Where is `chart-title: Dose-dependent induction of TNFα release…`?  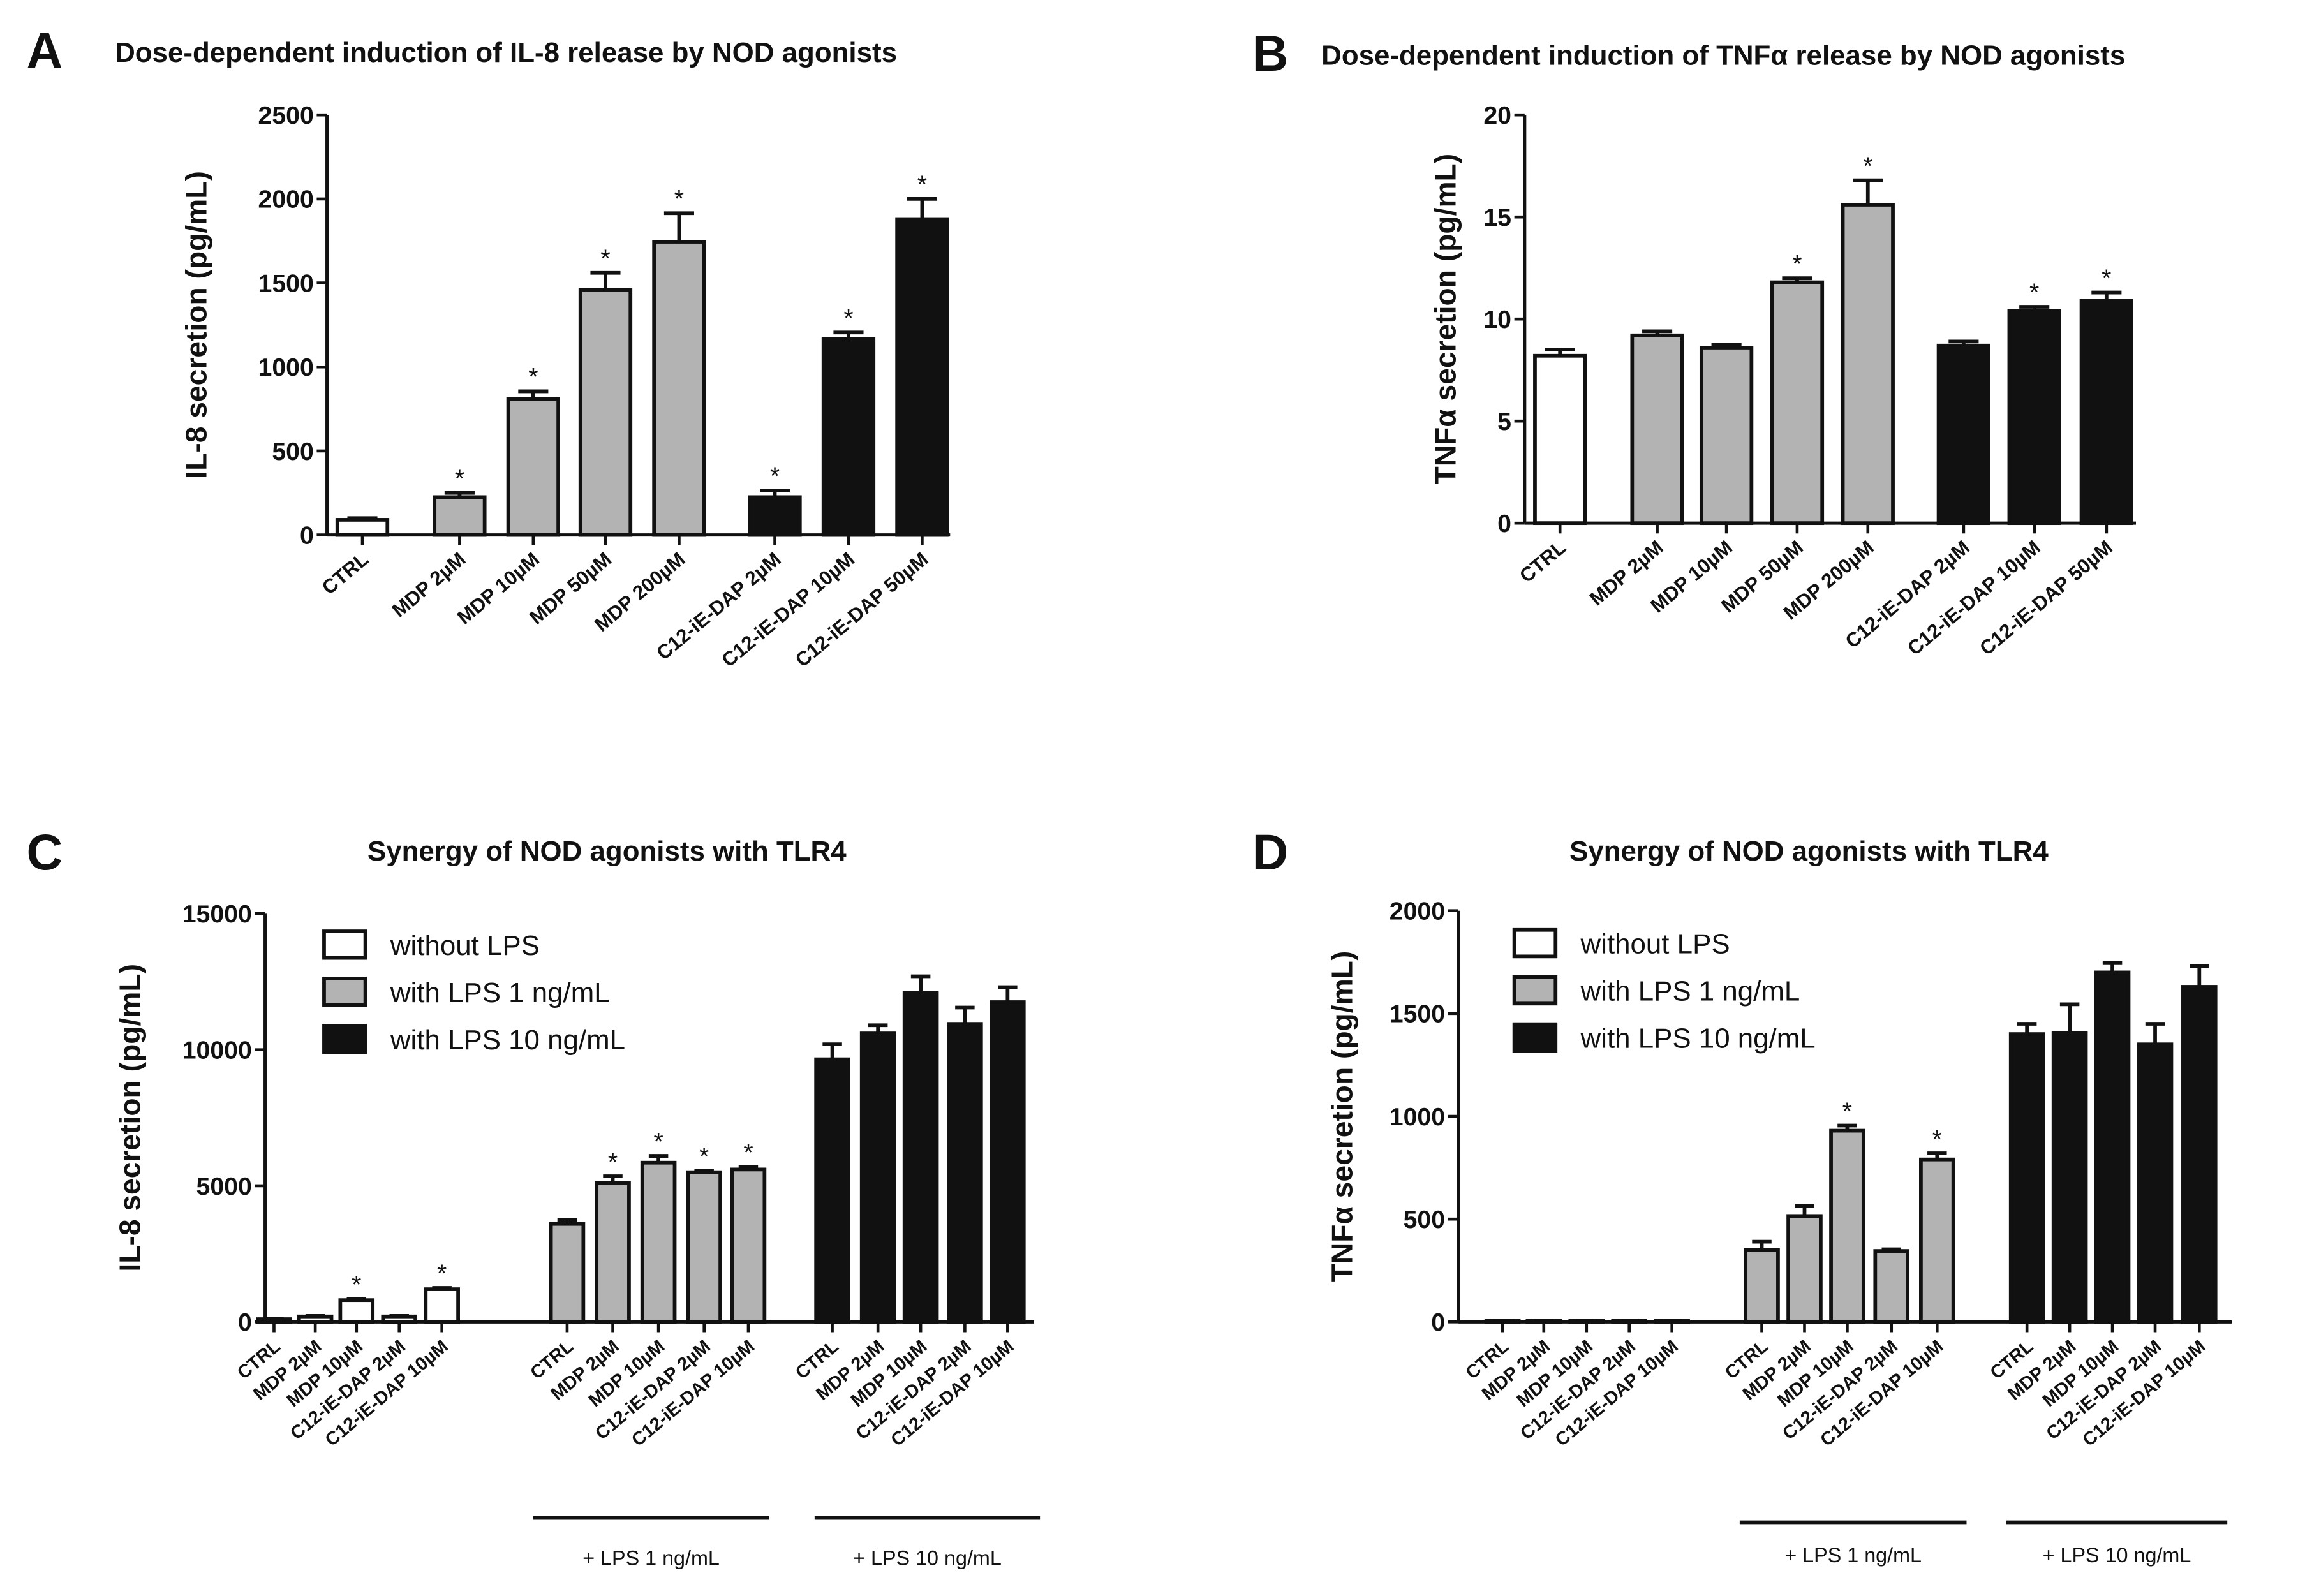
chart-title: Dose-dependent induction of TNFα release… is located at coordinates (1723, 56).